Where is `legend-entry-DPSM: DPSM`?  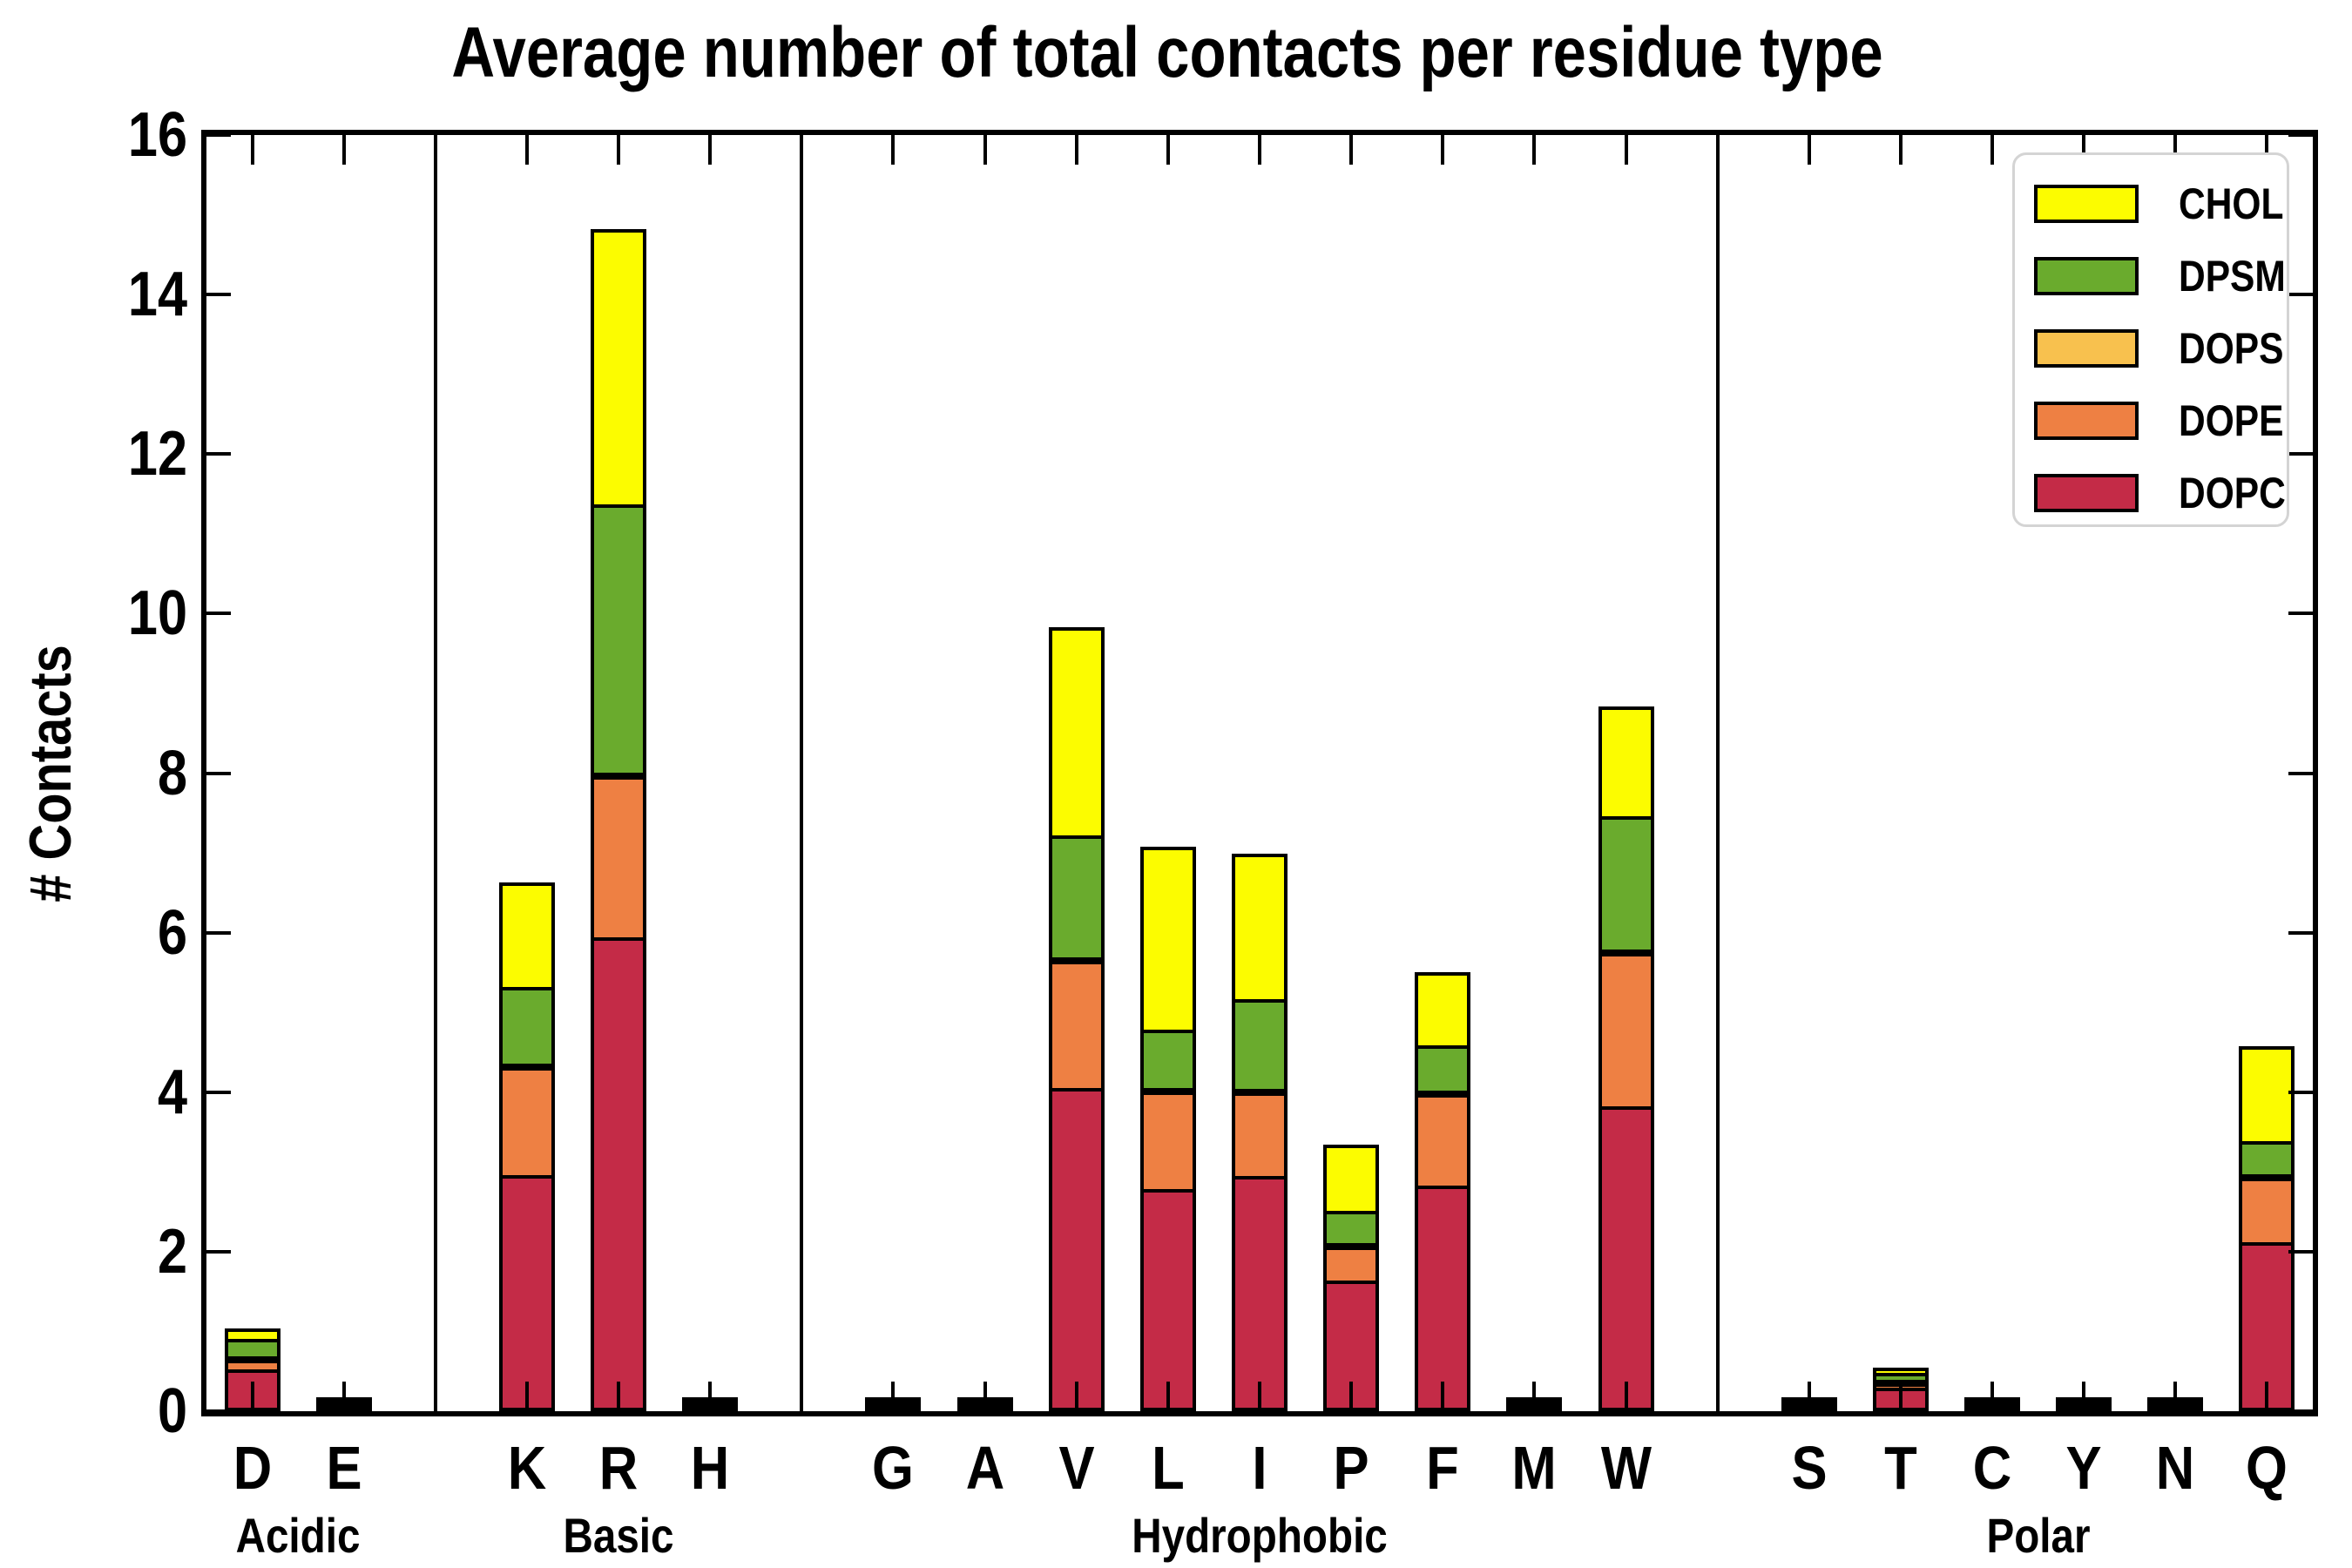
legend-entry-DPSM: DPSM is located at coordinates (2161, 276).